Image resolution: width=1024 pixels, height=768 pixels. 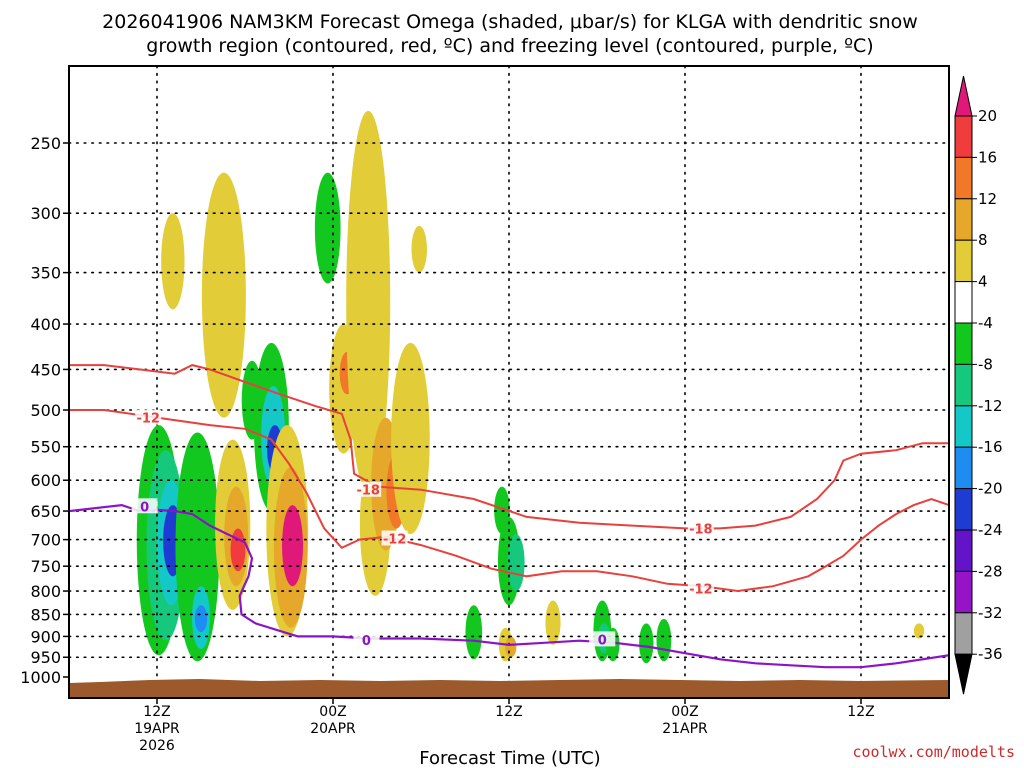 I want to click on y-tick-label: 550, so click(x=45, y=447).